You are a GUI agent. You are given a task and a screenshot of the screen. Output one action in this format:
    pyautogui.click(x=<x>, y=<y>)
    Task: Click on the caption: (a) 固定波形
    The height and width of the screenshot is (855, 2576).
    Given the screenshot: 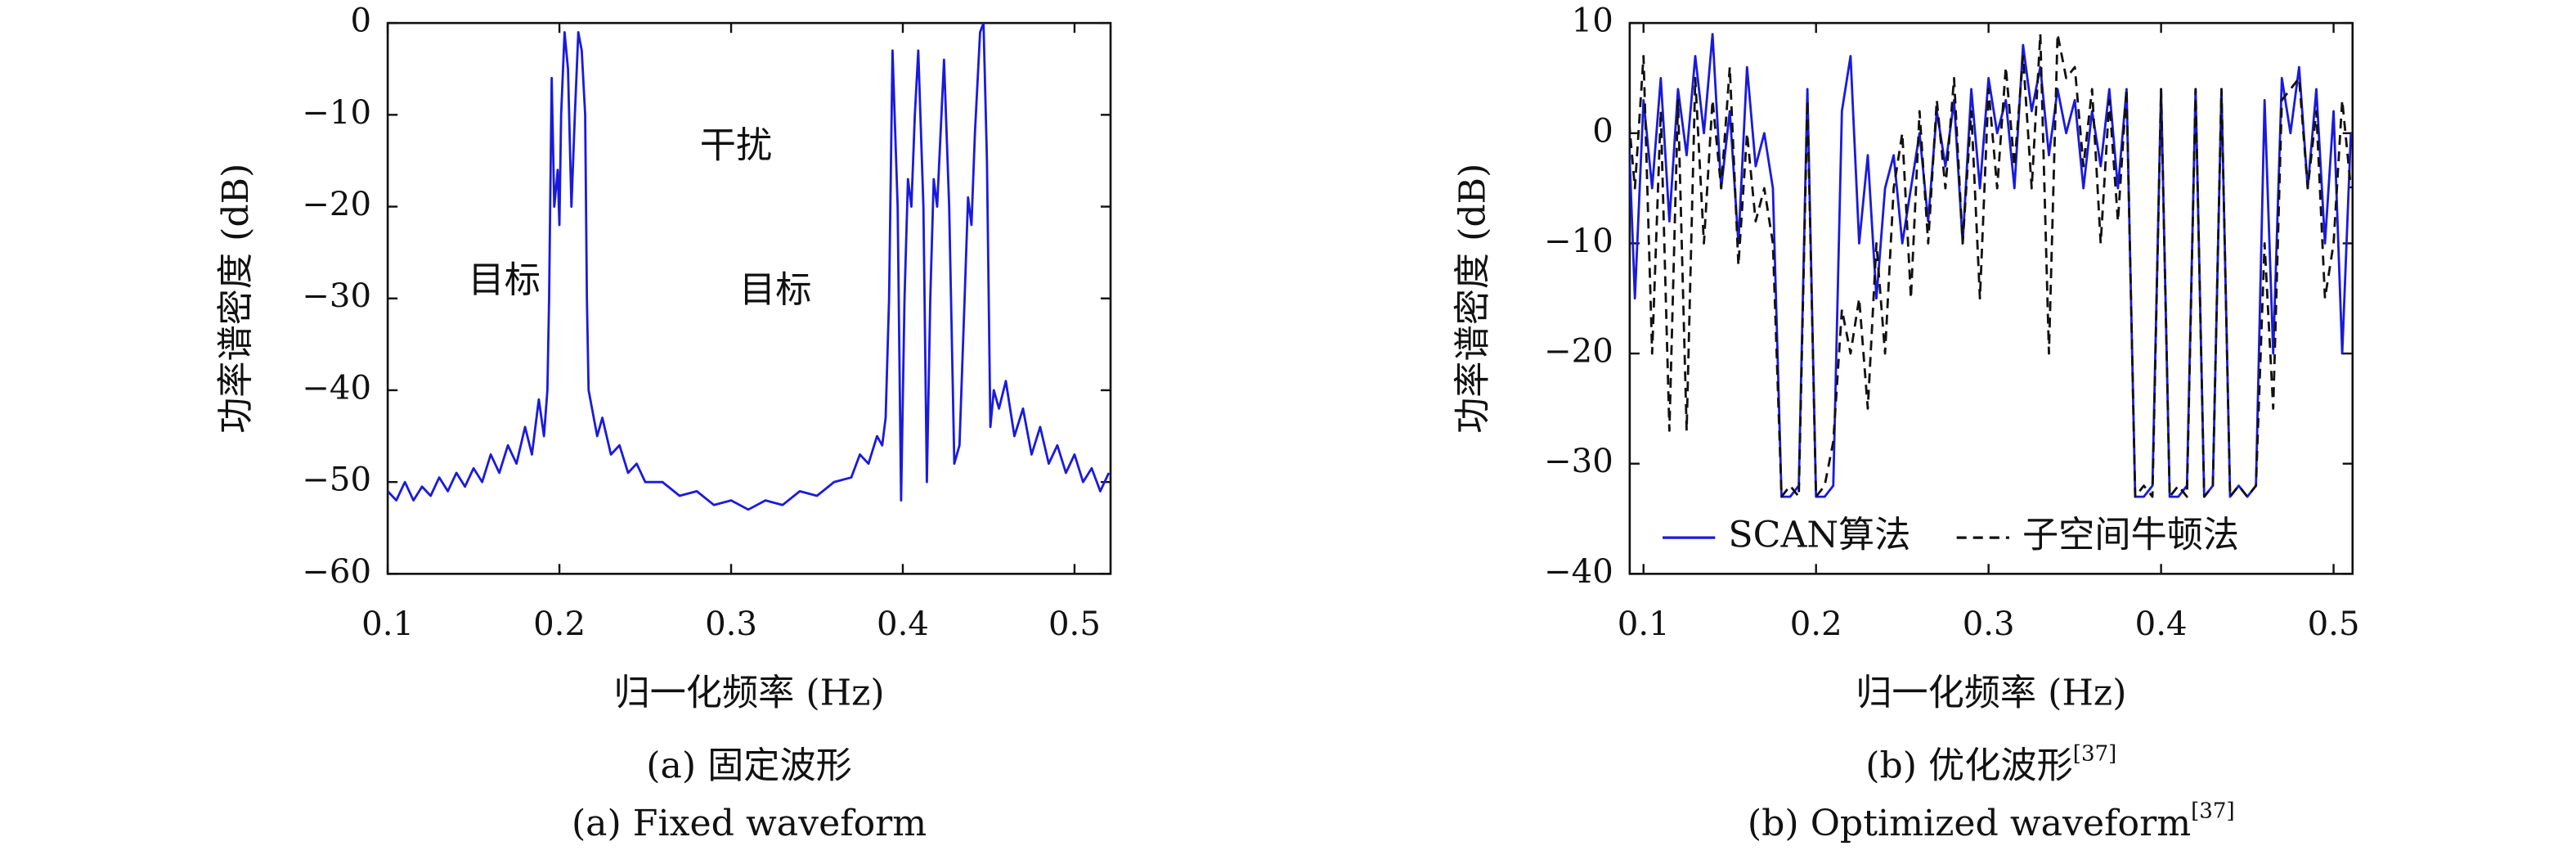 What is the action you would take?
    pyautogui.click(x=749, y=766)
    